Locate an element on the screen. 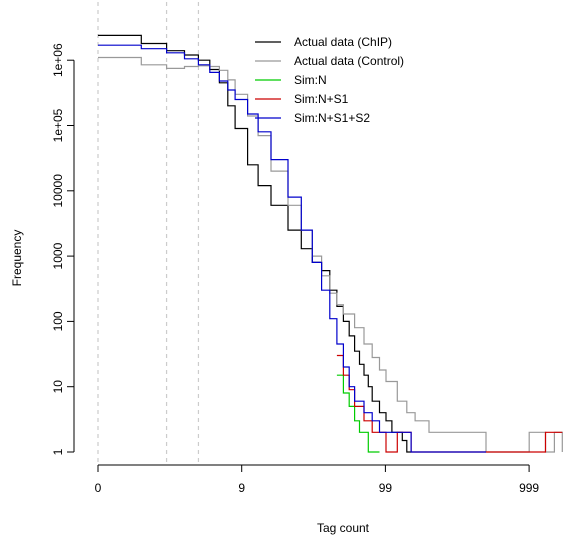  y-tick-label-5: 1e+05 is located at coordinates (58, 125).